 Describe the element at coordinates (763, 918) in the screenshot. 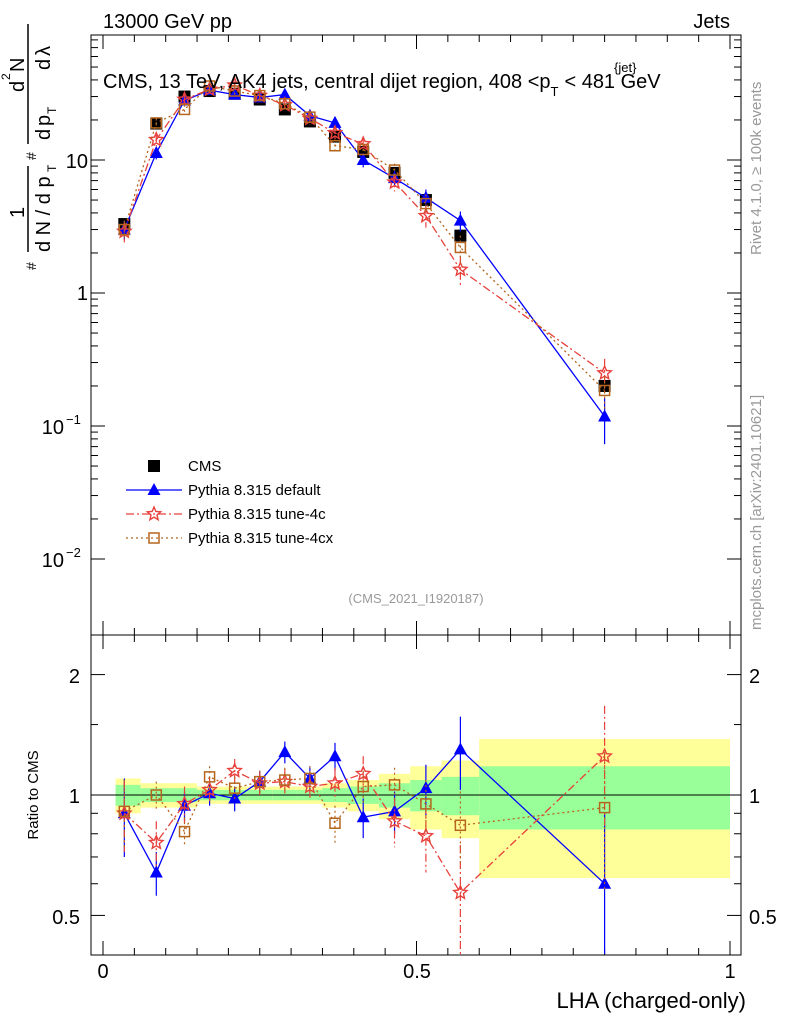

I see `ratio-ytick-right-0-5: 0.5` at that location.